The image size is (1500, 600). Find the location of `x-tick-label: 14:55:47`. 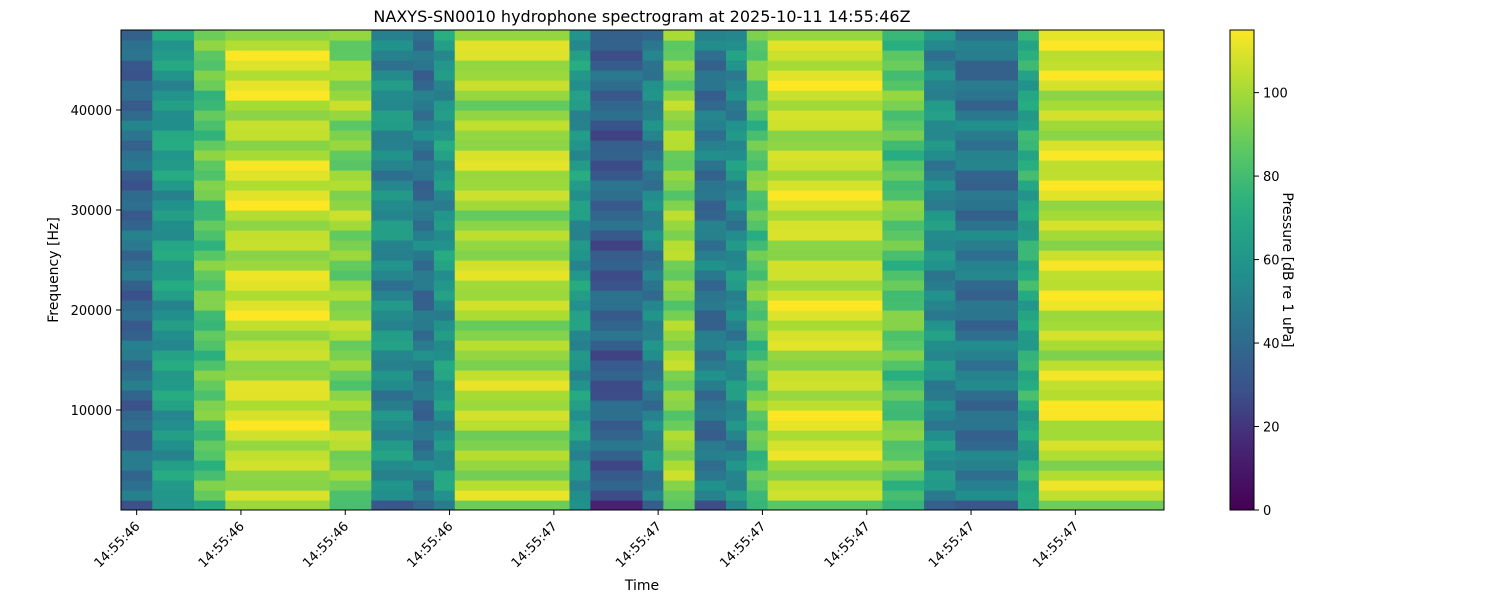

x-tick-label: 14:55:47 is located at coordinates (535, 545).